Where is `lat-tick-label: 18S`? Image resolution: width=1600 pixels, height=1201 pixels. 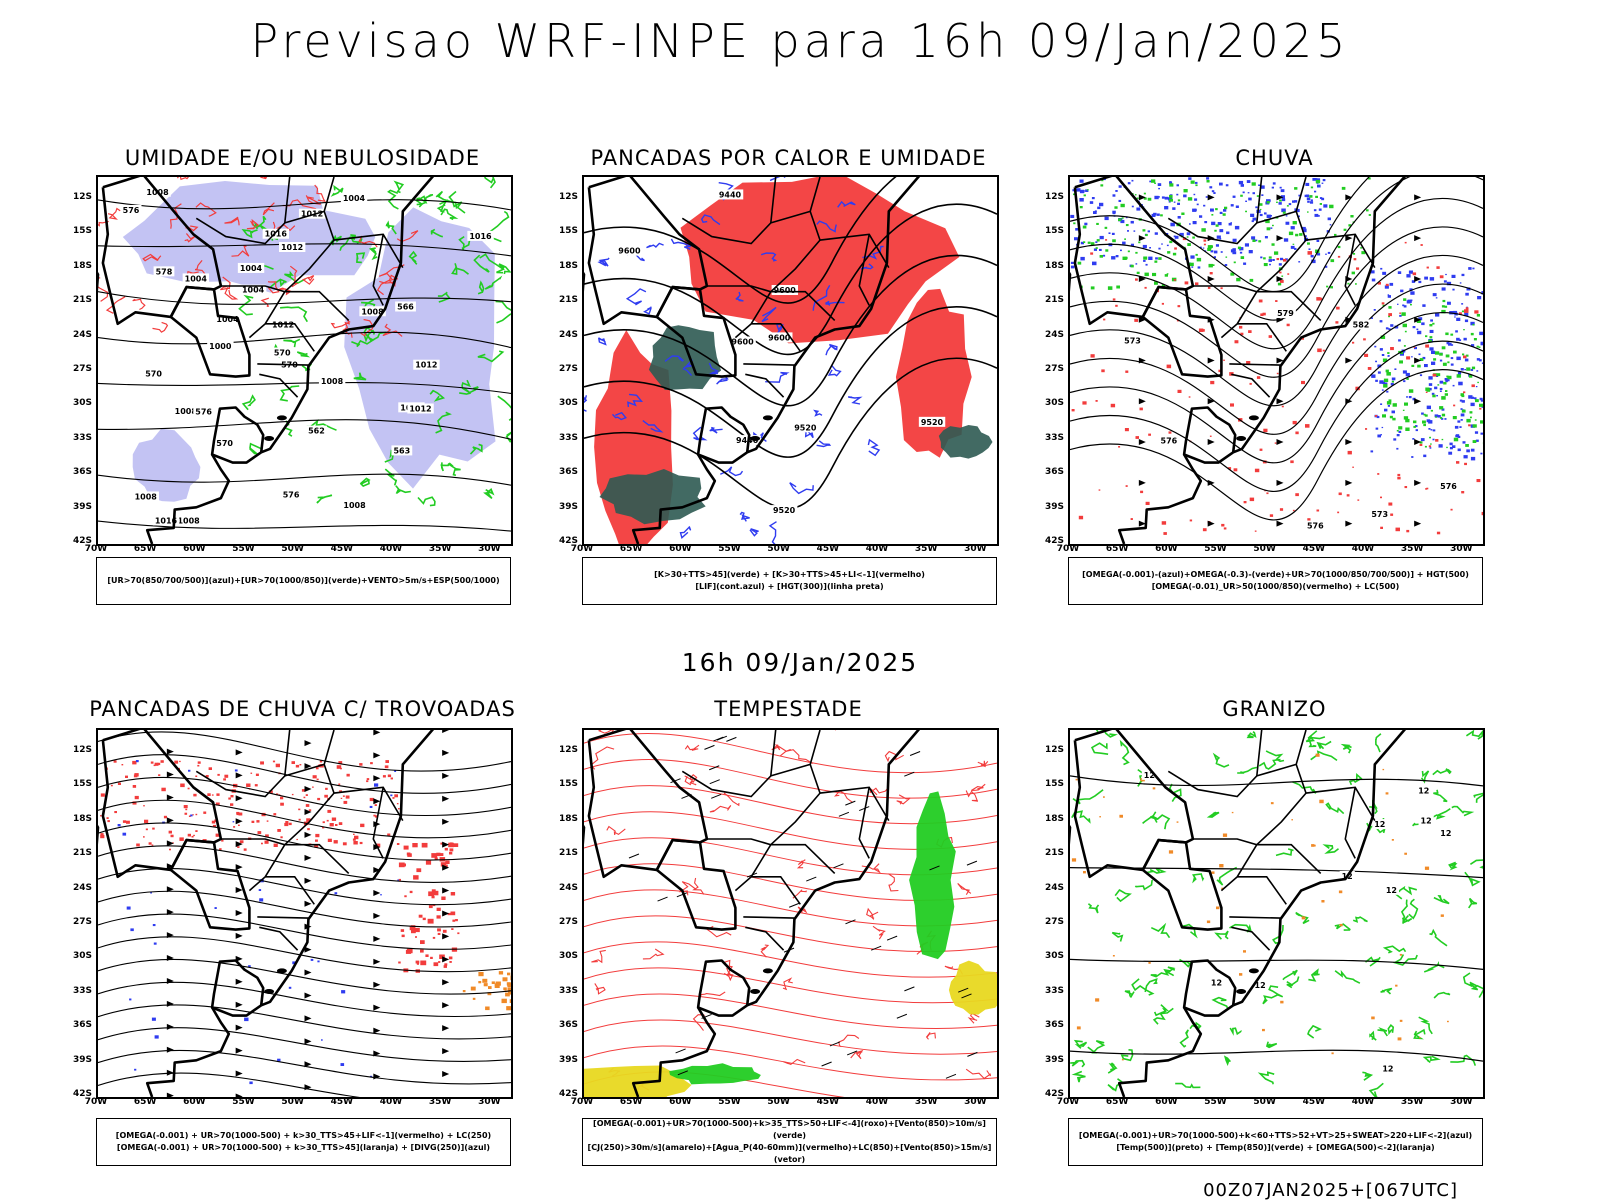
lat-tick-label: 18S is located at coordinates (75, 819).